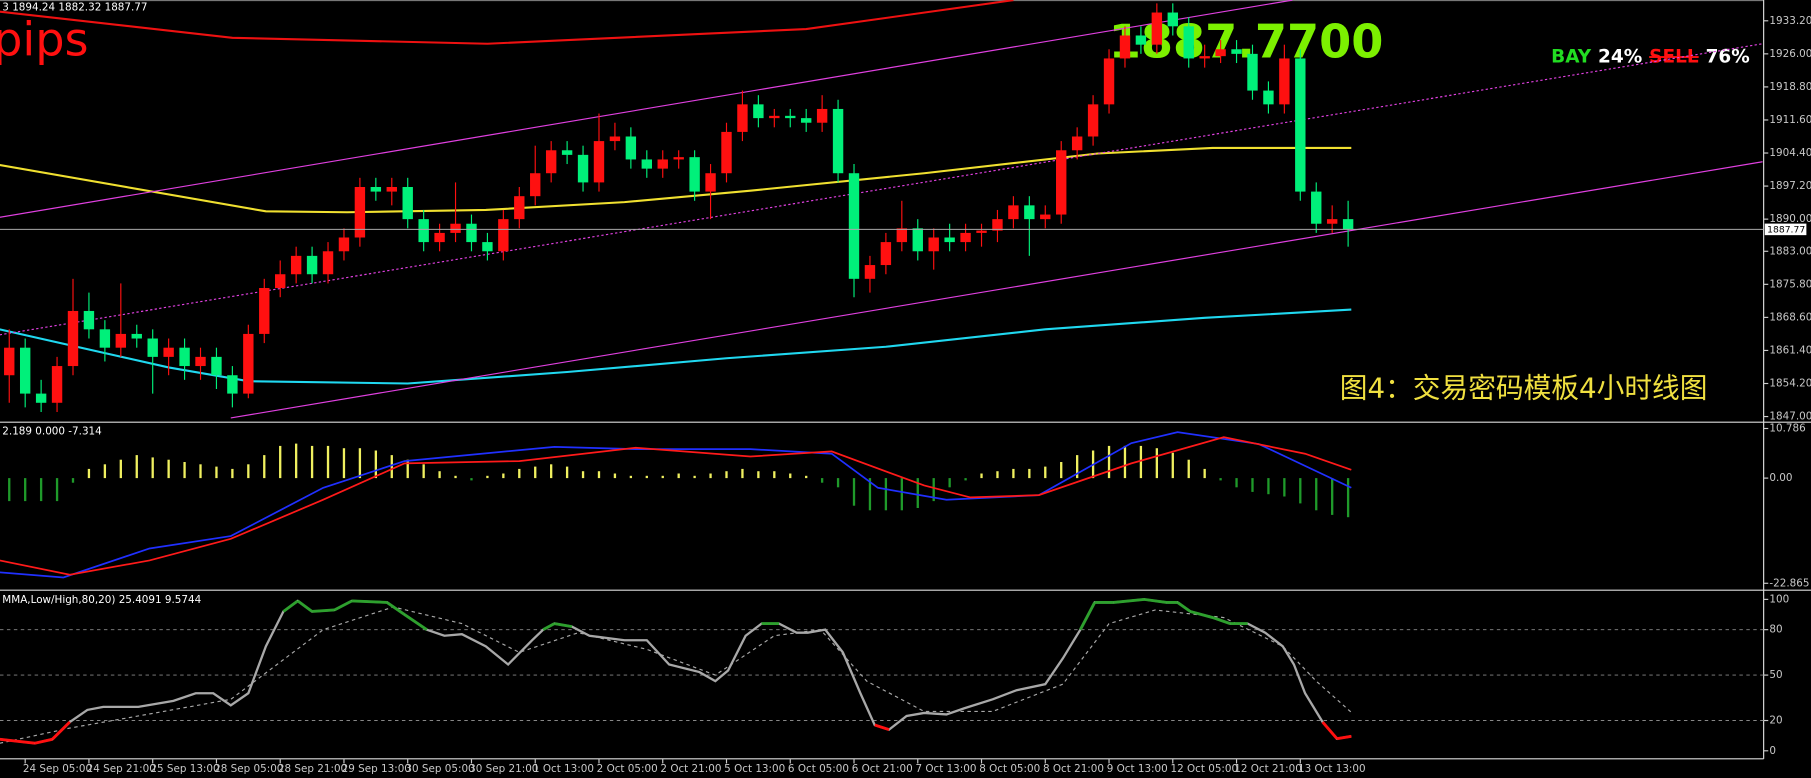 The image size is (1811, 778). I want to click on y-tick-label: 1933.20, so click(1790, 21).